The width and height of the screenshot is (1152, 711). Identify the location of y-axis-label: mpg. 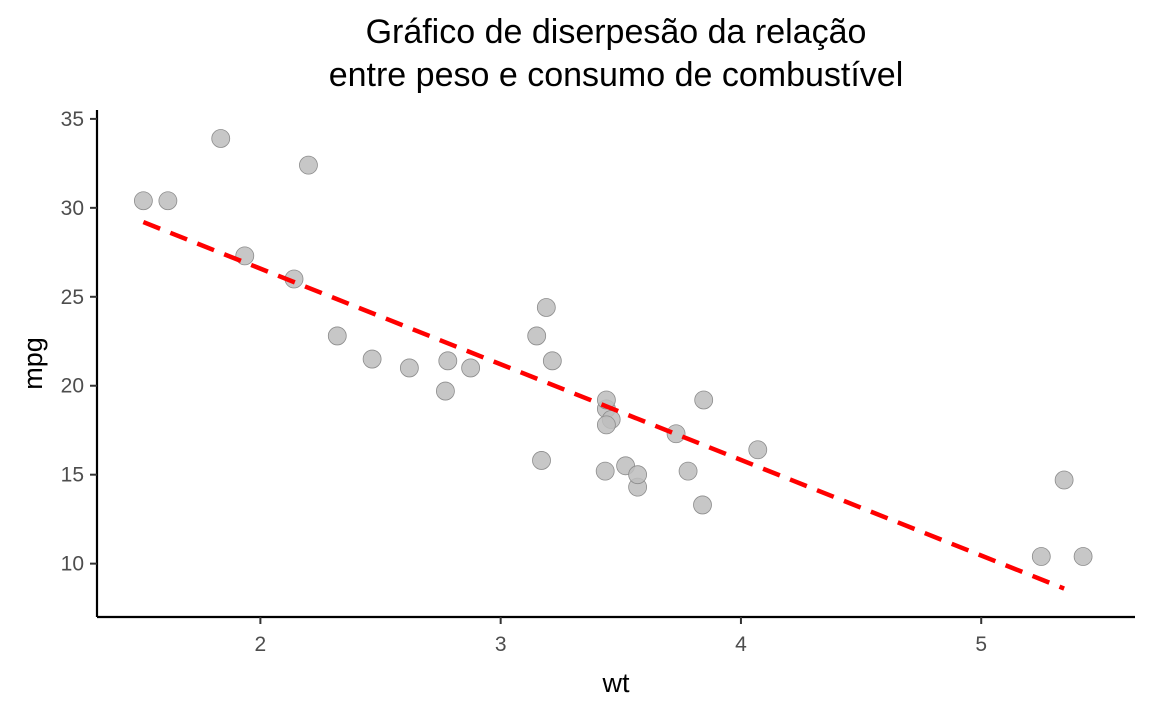
(33, 363).